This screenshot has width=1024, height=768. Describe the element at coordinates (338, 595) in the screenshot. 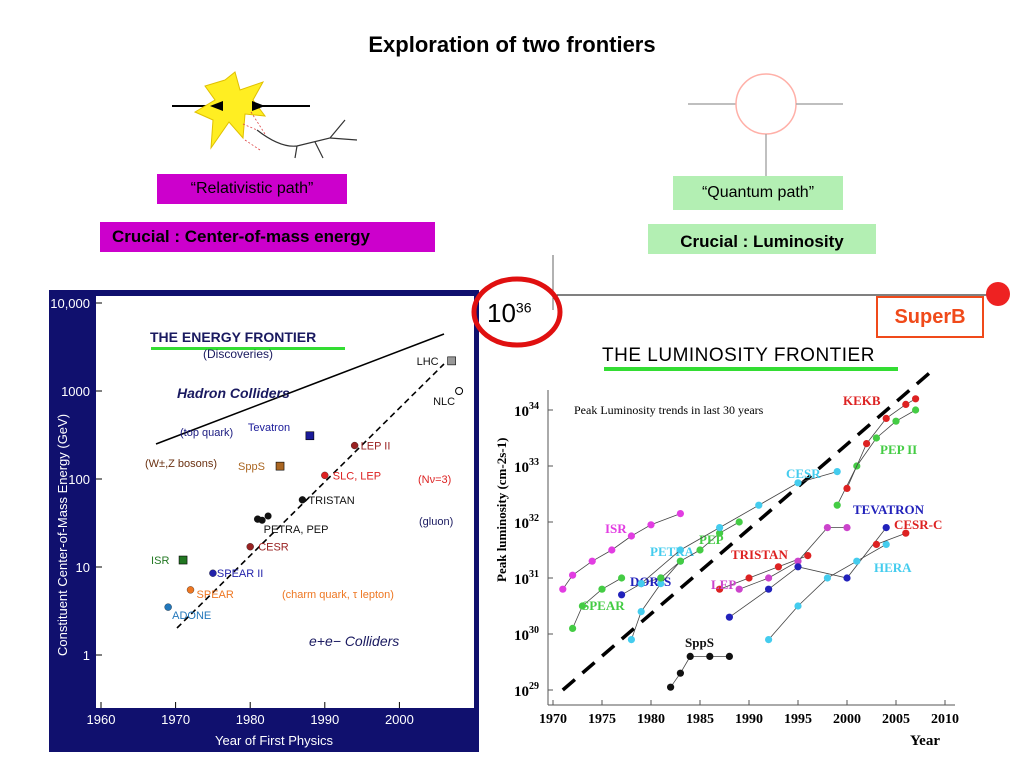

I see `annotation-charm: (charm quark, τ lepton)` at that location.